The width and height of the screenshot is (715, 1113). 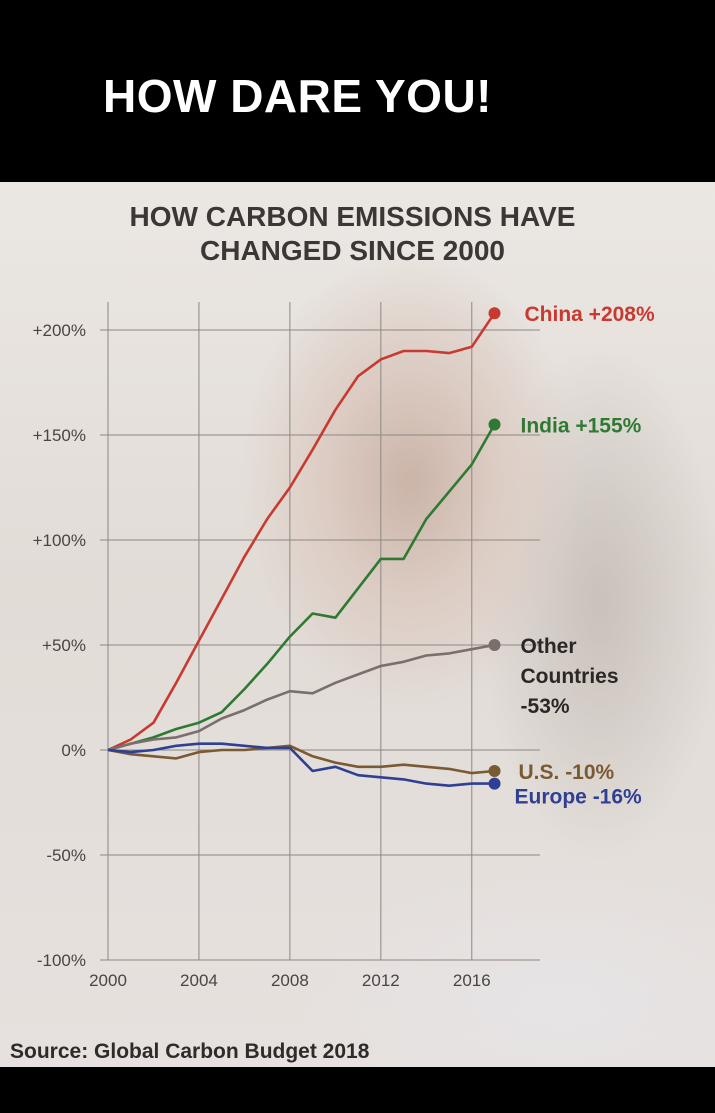 What do you see at coordinates (494, 645) in the screenshot?
I see `series-end-marker-other-countries` at bounding box center [494, 645].